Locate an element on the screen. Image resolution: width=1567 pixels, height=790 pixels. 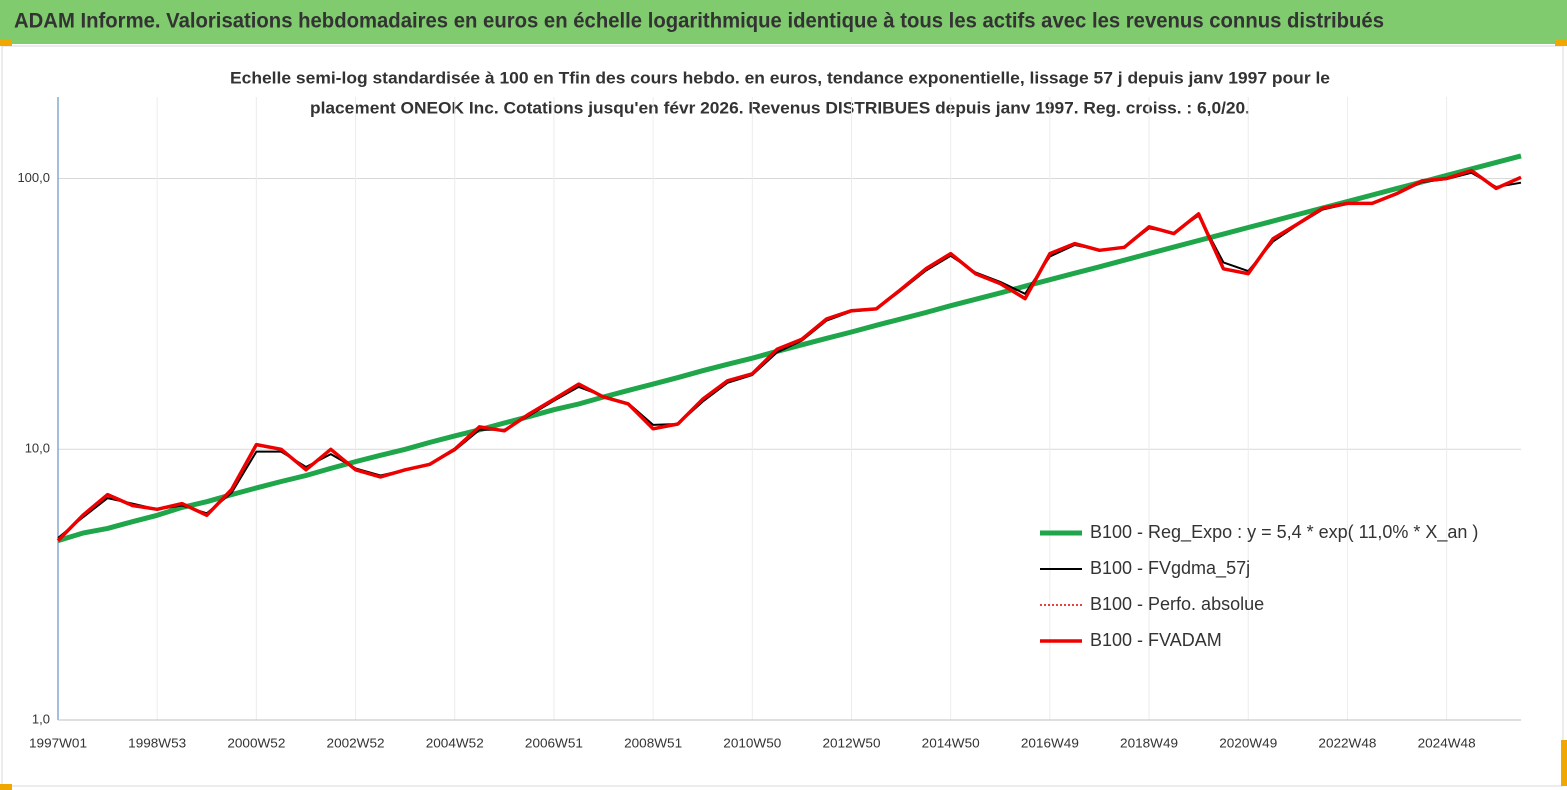
x-tick-label: 2006W51 is located at coordinates (554, 742).